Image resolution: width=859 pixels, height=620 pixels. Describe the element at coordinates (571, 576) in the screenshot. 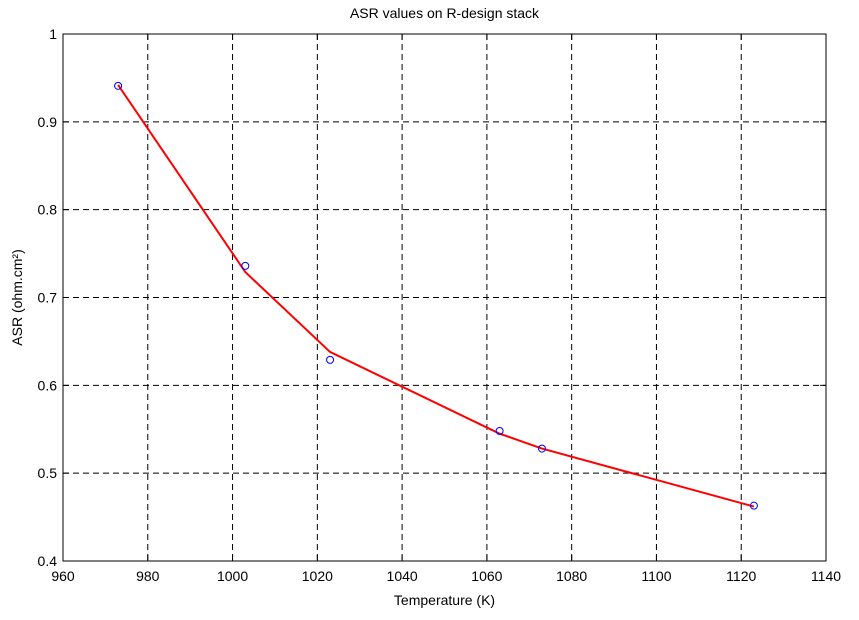

I see `x-tick-label: 1080` at that location.